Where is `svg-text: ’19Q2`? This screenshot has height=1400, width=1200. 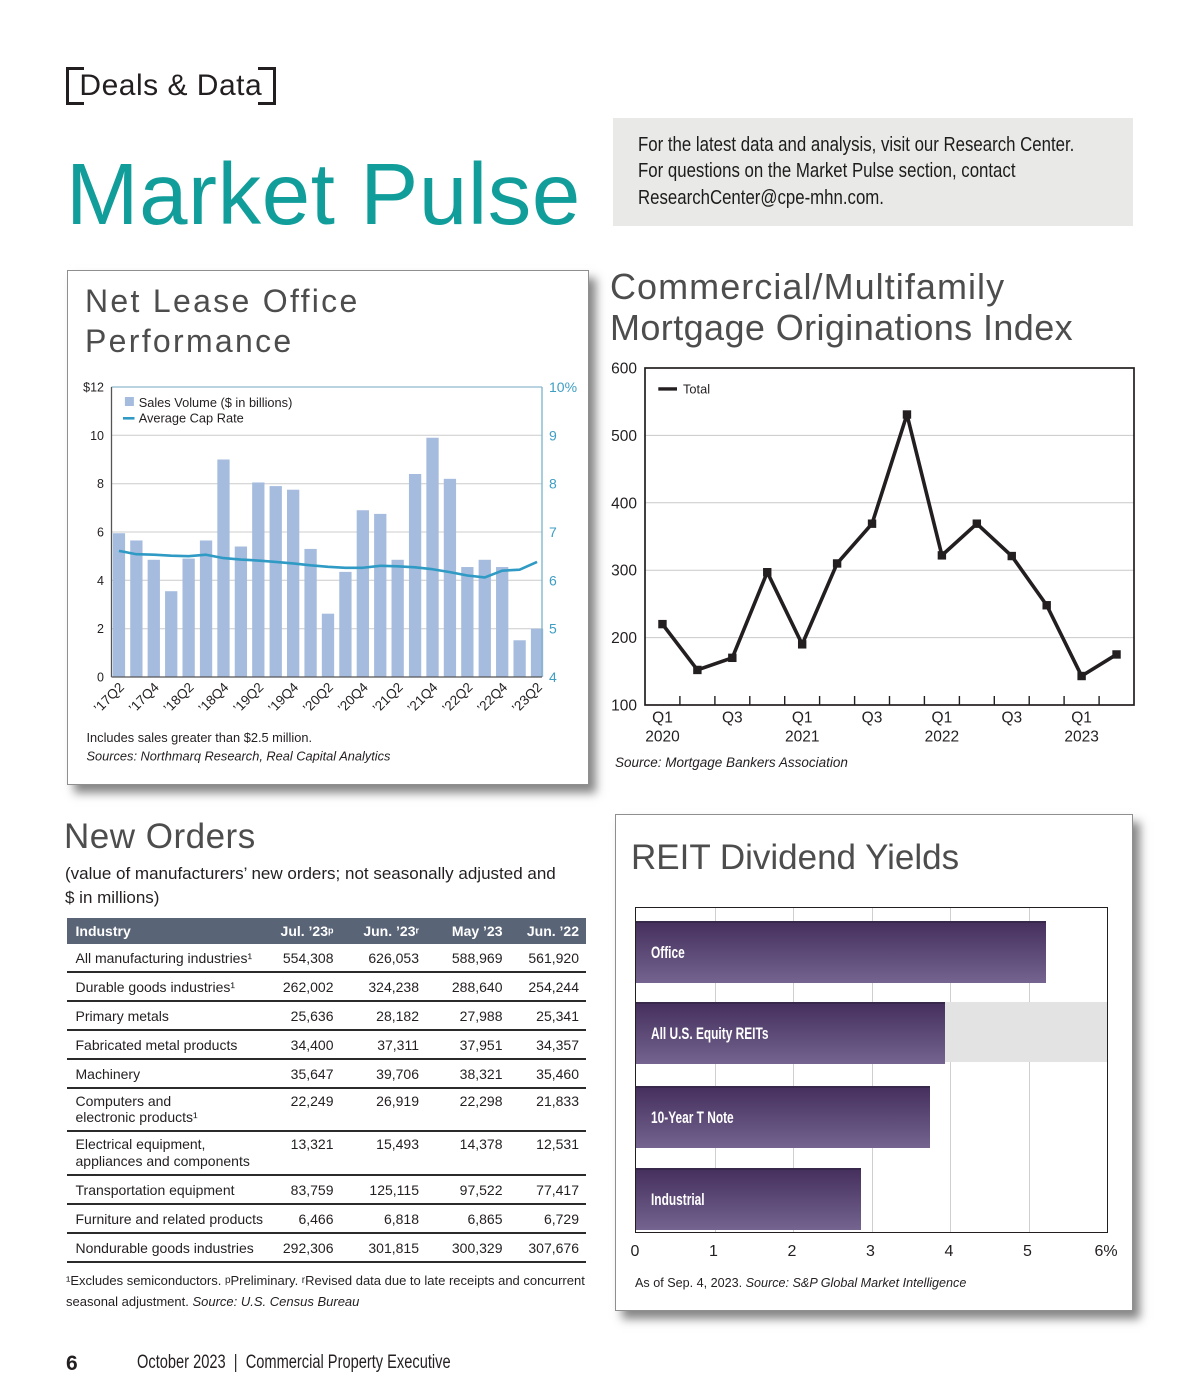
svg-text: ’19Q2 is located at coordinates (248, 698).